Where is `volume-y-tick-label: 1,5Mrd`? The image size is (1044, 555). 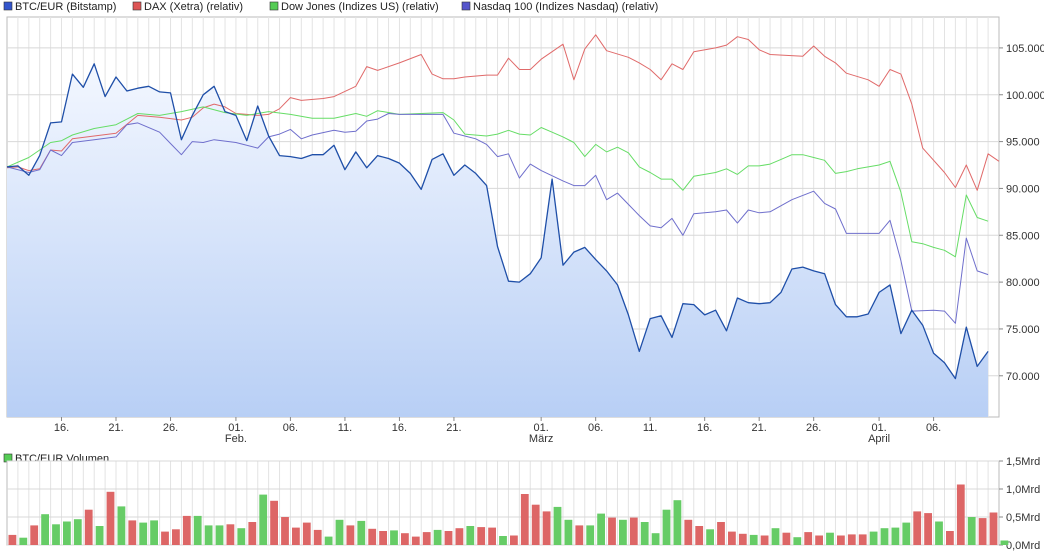 volume-y-tick-label: 1,5Mrd is located at coordinates (1023, 462).